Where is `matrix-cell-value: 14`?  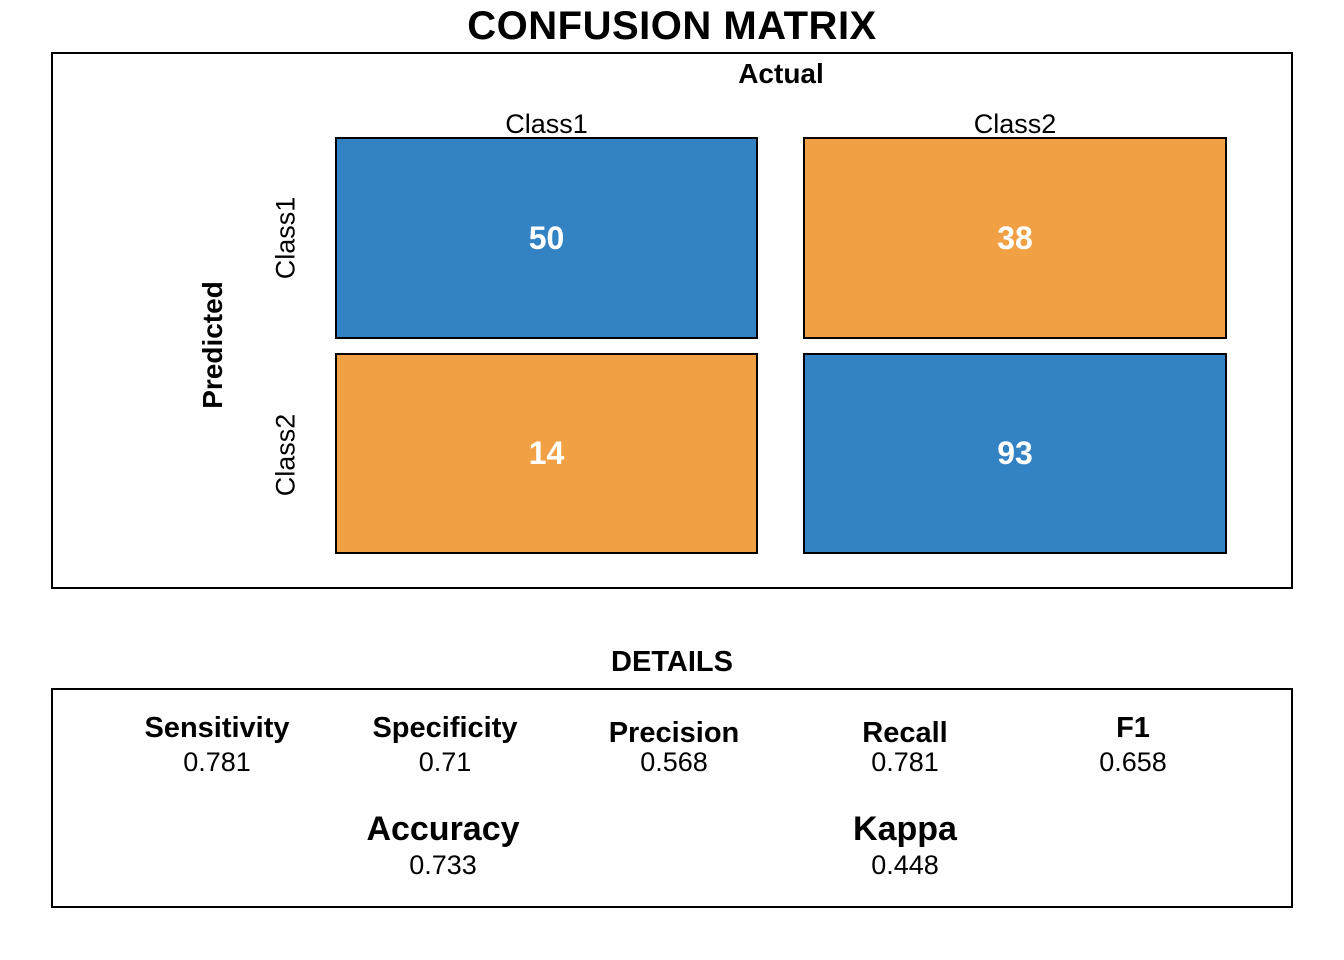 matrix-cell-value: 14 is located at coordinates (546, 453).